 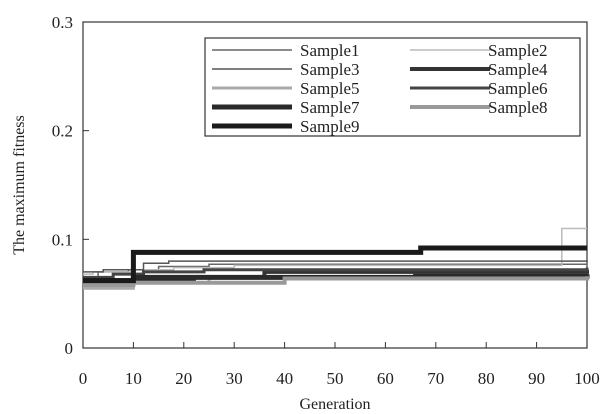 I want to click on legend-label-sample3: Sample3, so click(x=330, y=69).